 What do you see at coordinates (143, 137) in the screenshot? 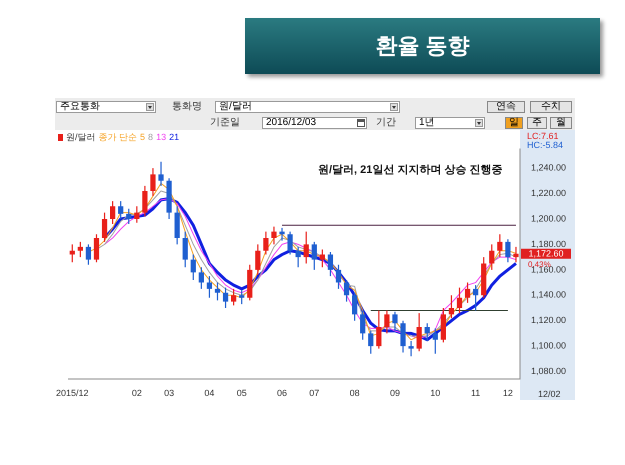
I see `text: 5` at bounding box center [143, 137].